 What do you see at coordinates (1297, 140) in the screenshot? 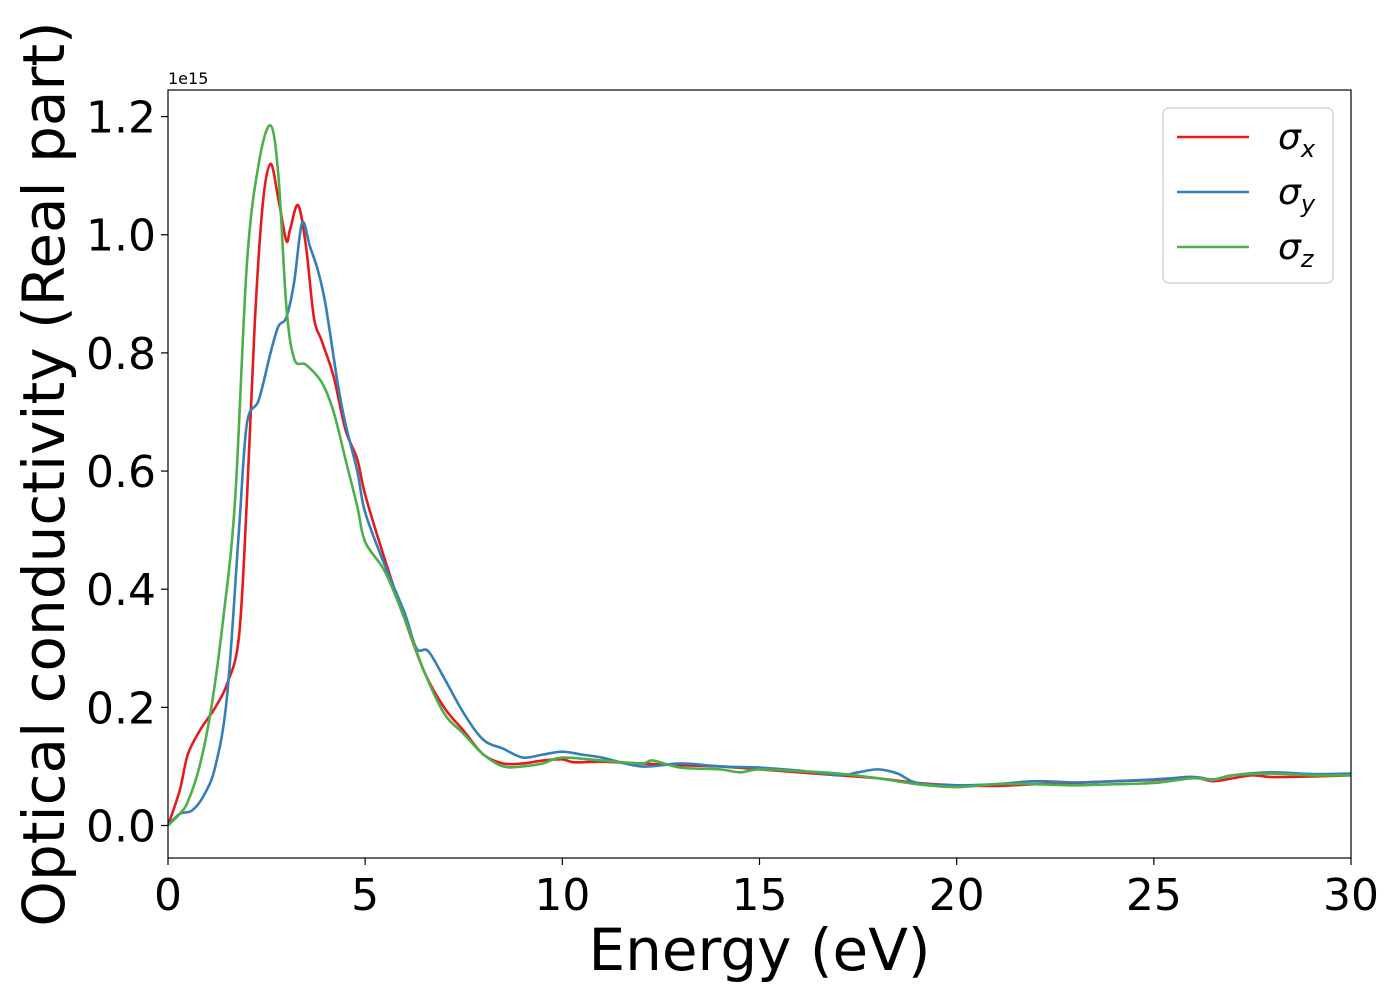
I see `legend-label-x: σx` at bounding box center [1297, 140].